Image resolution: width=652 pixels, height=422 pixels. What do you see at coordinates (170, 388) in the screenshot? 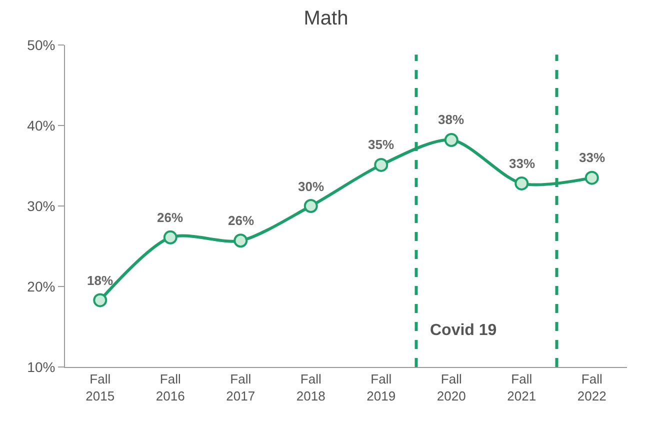
I see `x-tick-label: Fall 2016` at bounding box center [170, 388].